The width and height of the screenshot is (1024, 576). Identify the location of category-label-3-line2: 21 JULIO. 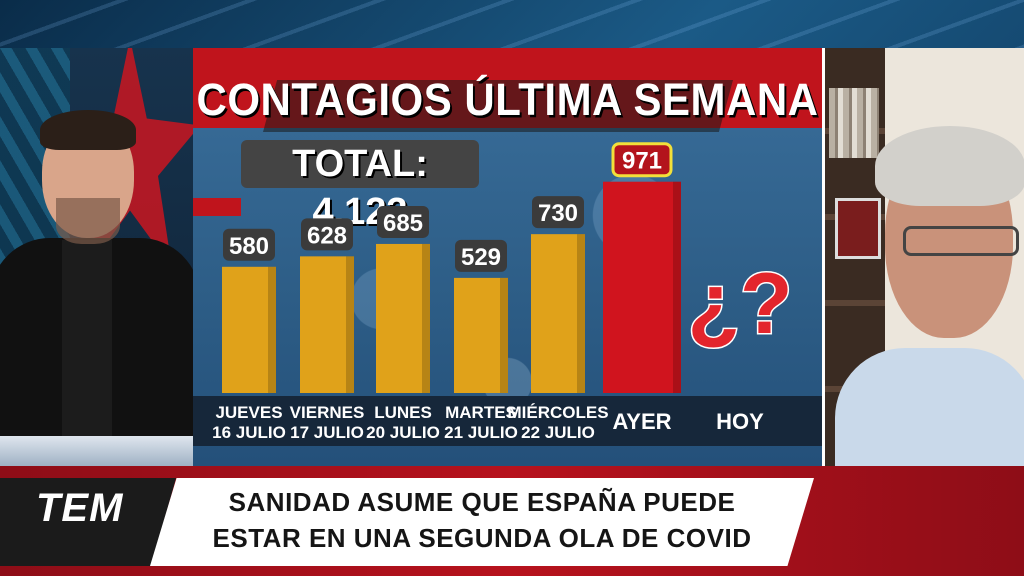
(481, 432).